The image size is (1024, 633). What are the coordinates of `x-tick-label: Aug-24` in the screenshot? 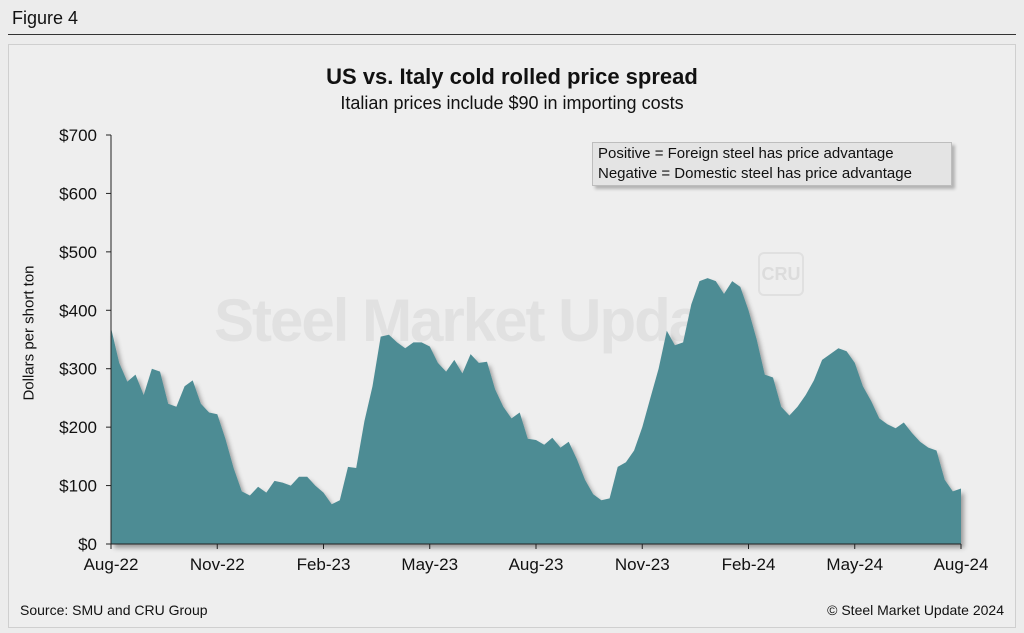 It's located at (961, 564).